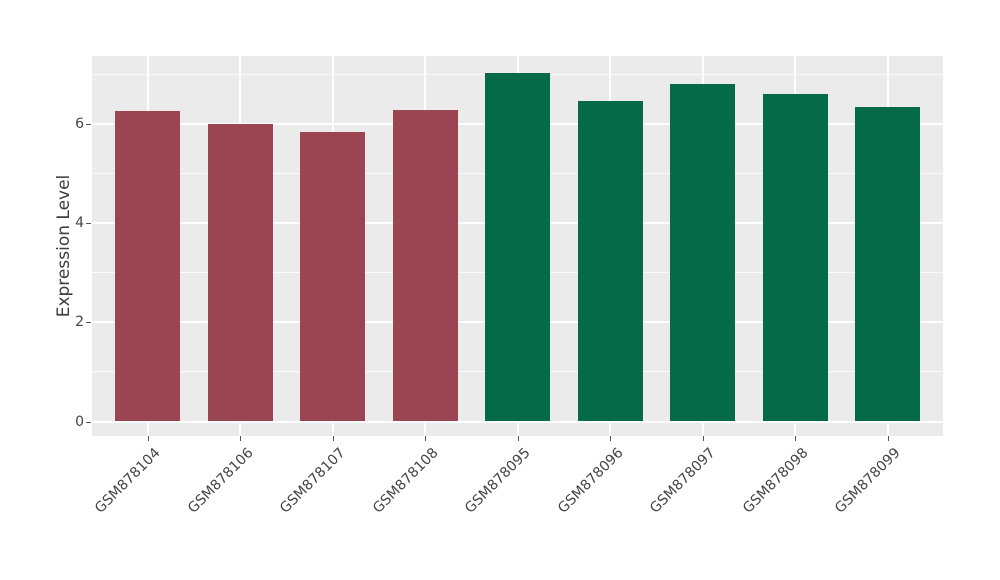  Describe the element at coordinates (220, 481) in the screenshot. I see `x-tick-label-GSM878106: GSM878106` at that location.